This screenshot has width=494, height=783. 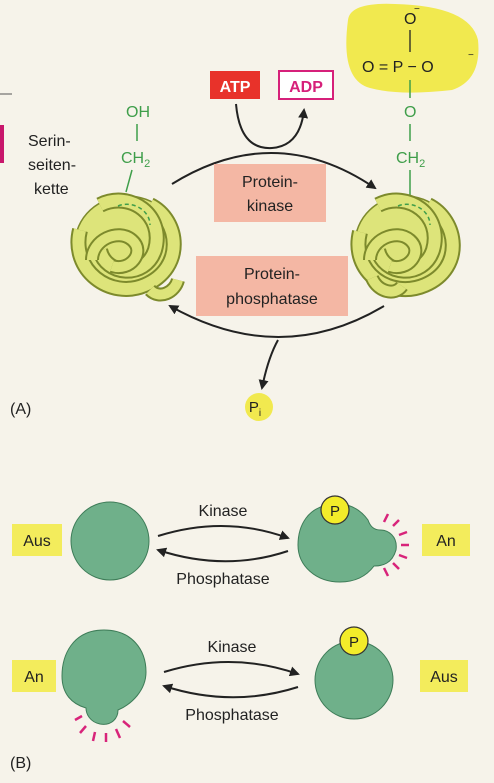 What do you see at coordinates (410, 19) in the screenshot?
I see `phosphate-o-top: O` at bounding box center [410, 19].